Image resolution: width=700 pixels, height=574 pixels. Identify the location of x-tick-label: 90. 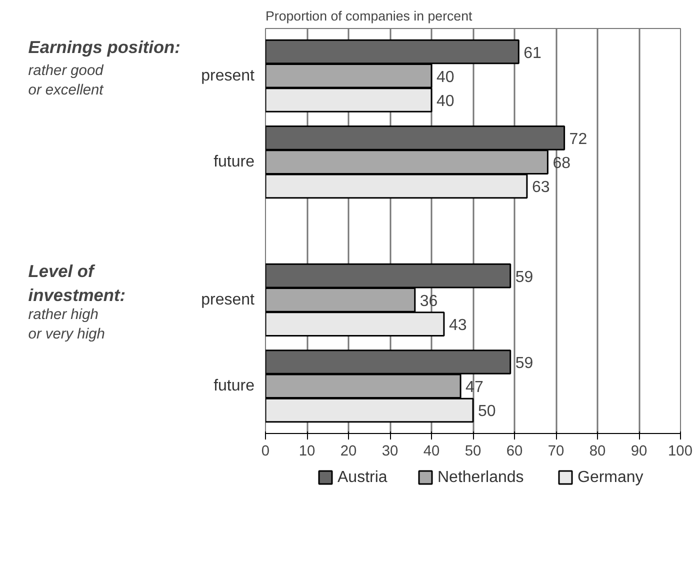
(639, 452).